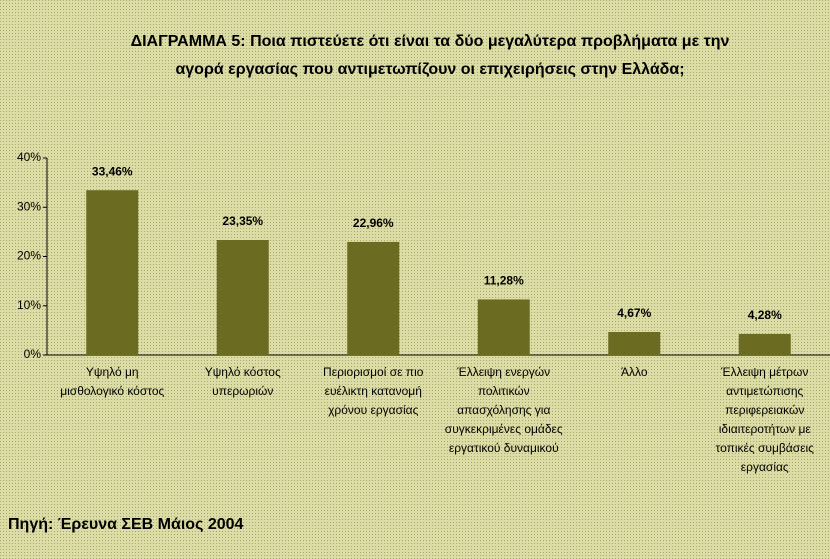 This screenshot has height=559, width=830. I want to click on y-tick-label: 10%, so click(29, 305).